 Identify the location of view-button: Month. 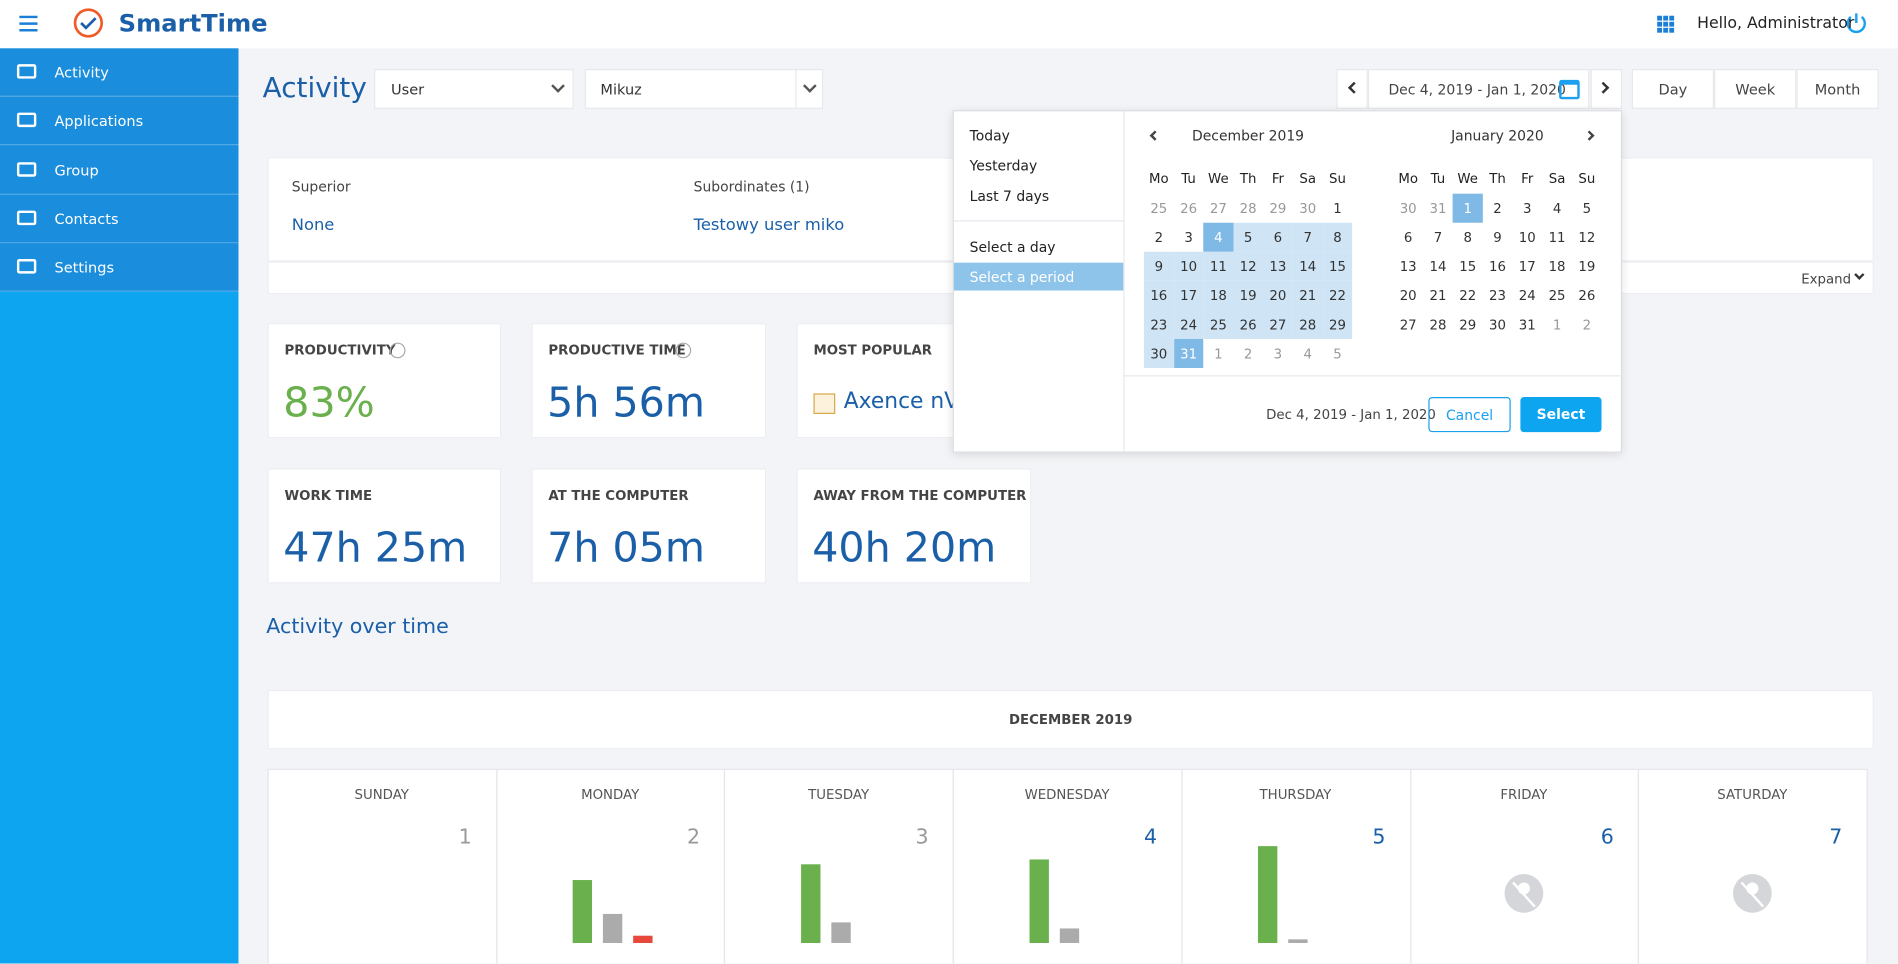
(1837, 88).